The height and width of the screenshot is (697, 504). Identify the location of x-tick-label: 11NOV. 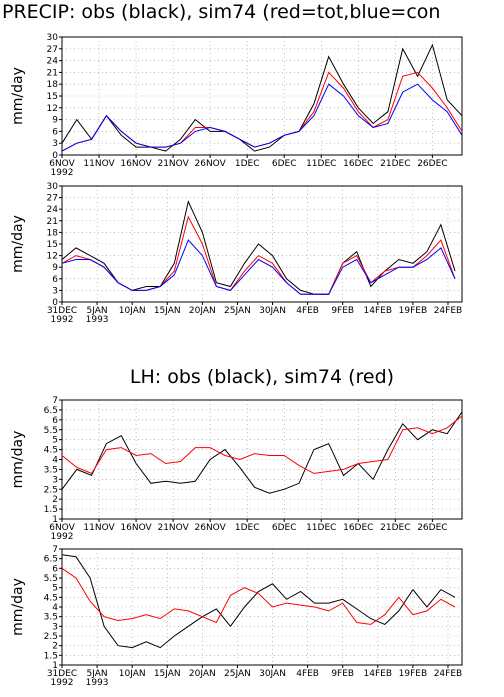
(99, 528).